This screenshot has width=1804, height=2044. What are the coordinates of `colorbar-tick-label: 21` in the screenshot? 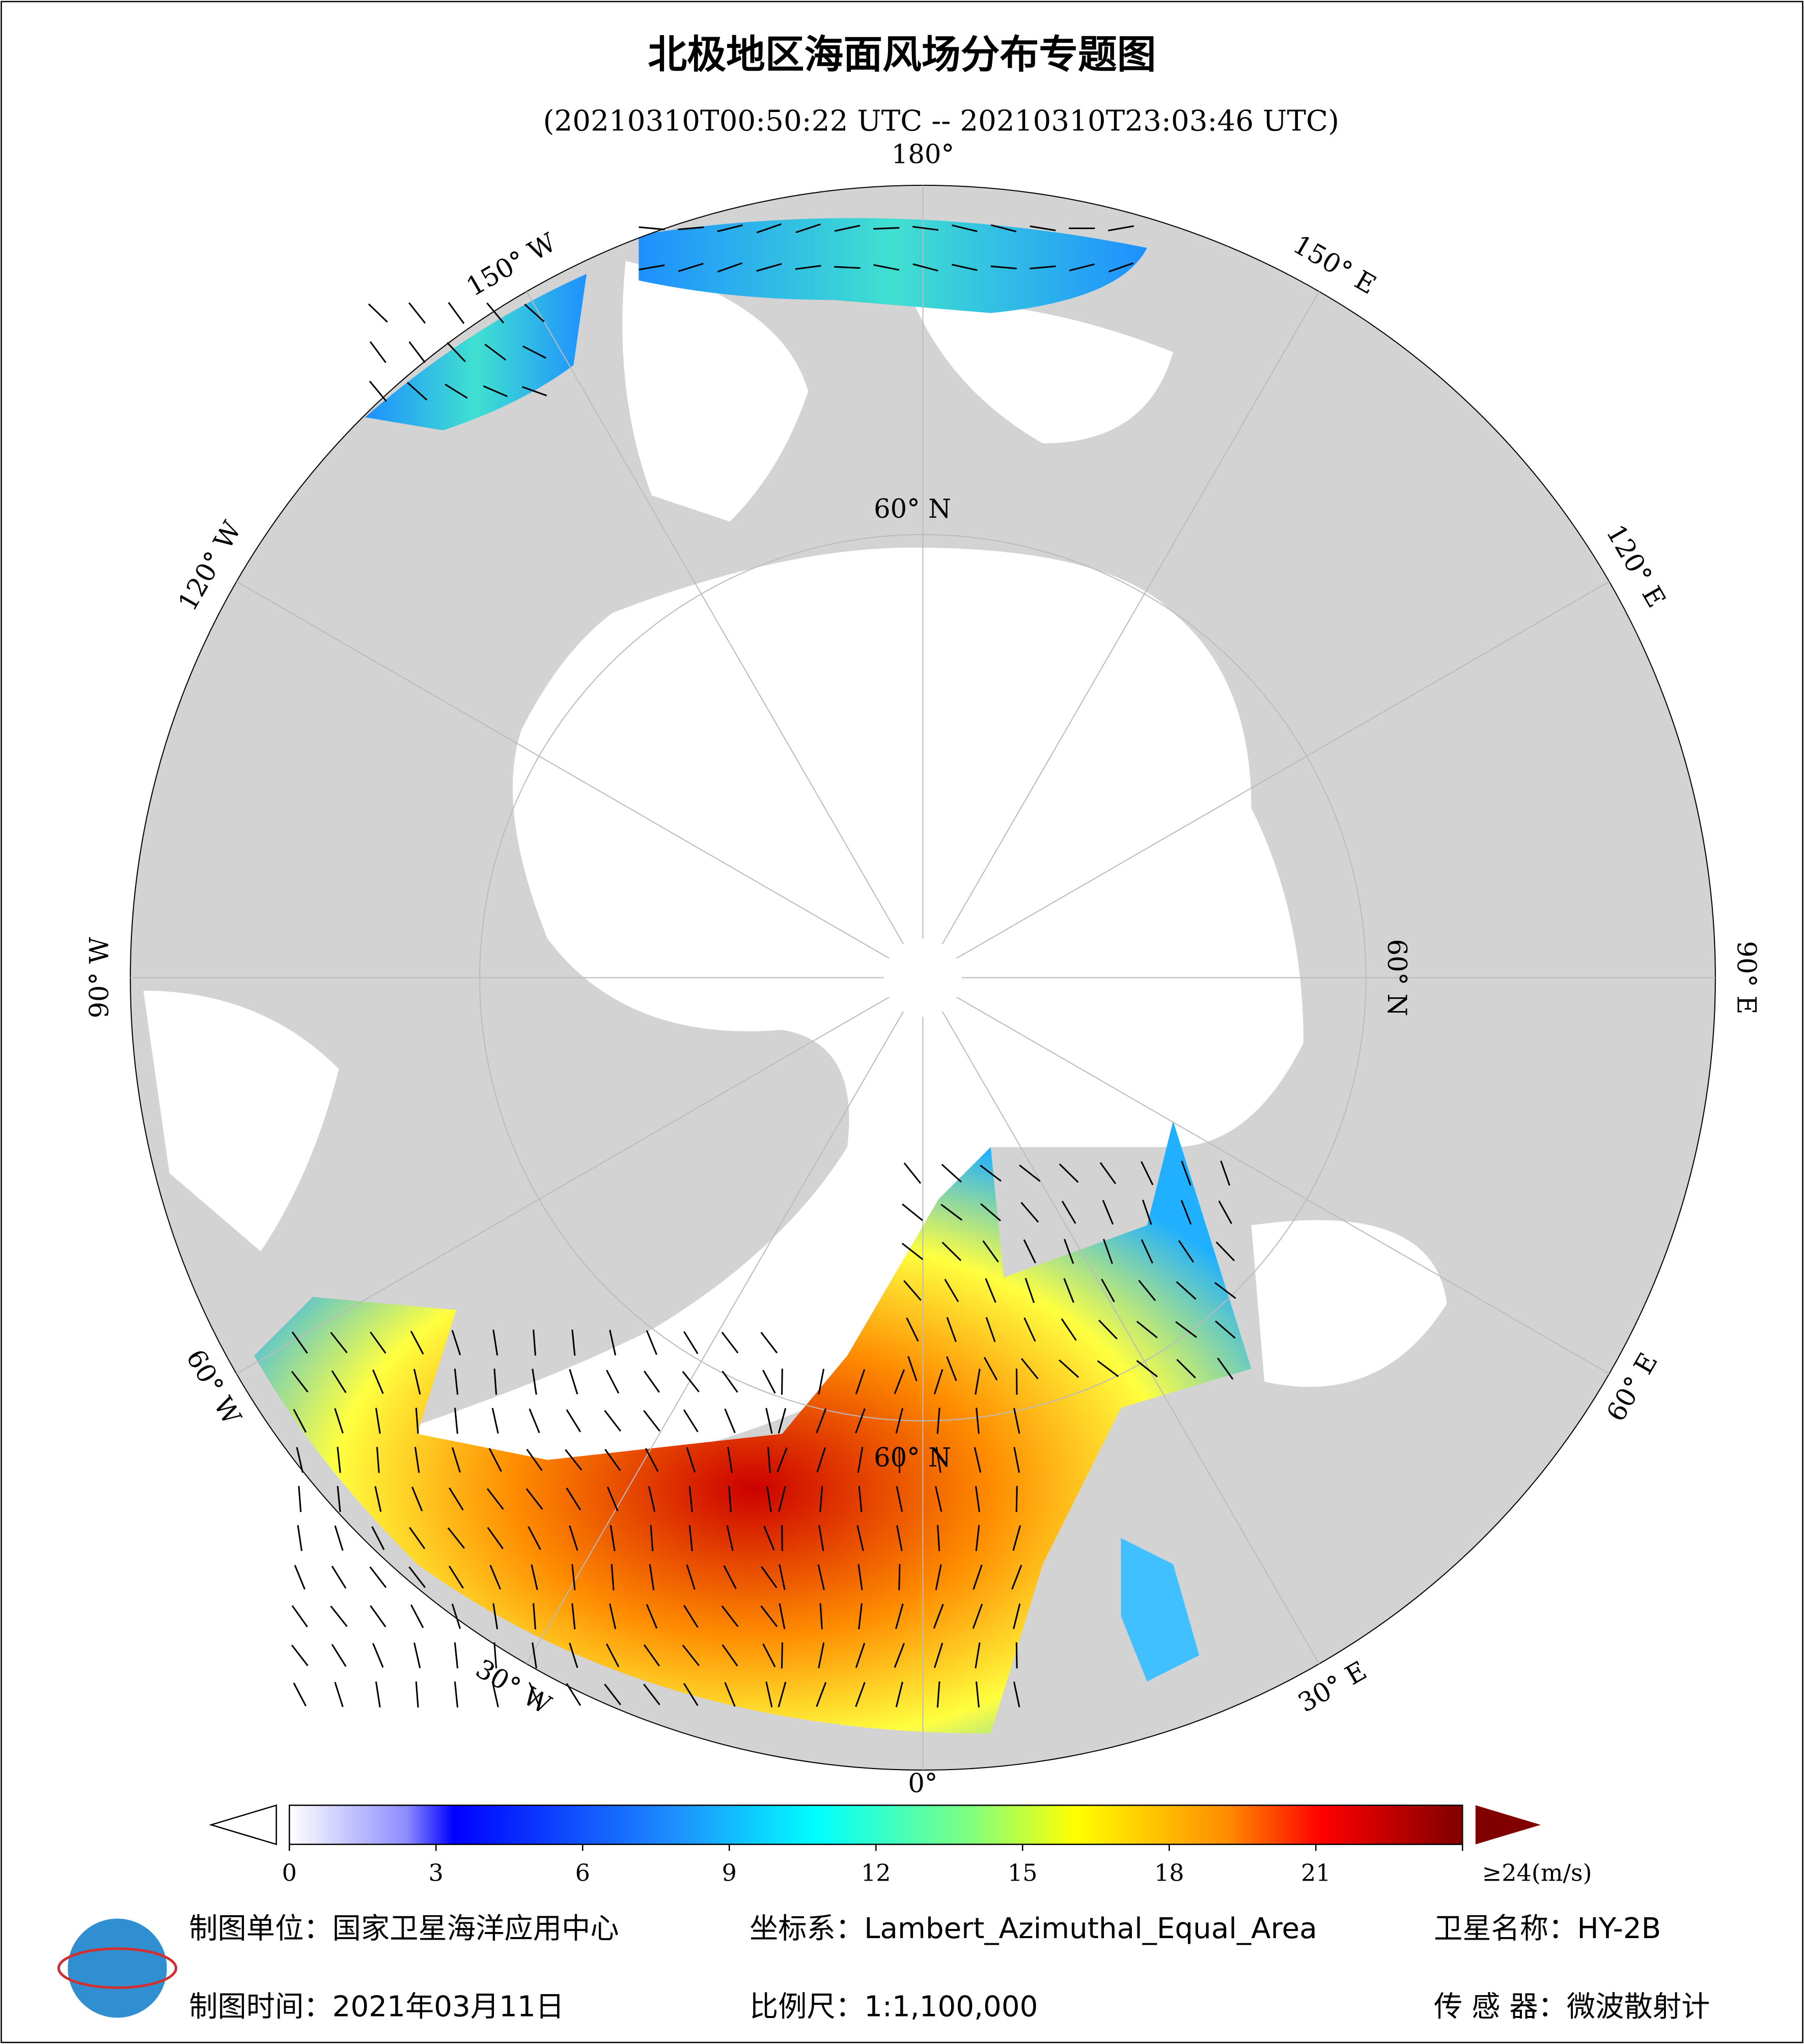 It's located at (1316, 1873).